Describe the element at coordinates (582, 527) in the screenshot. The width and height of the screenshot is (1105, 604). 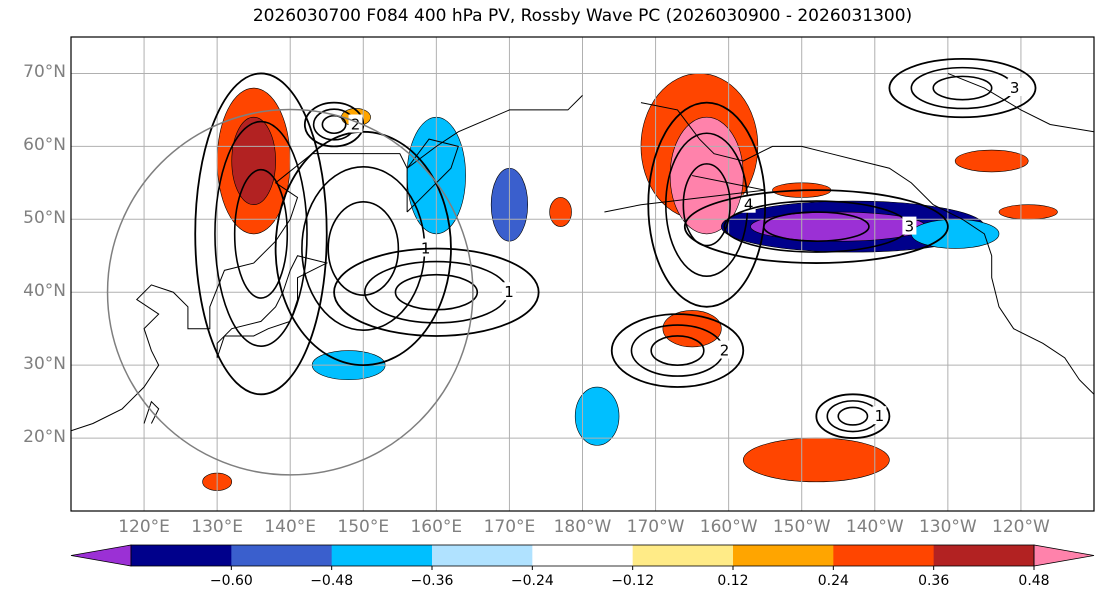
I see `longitude-tick-label: 180°W` at that location.